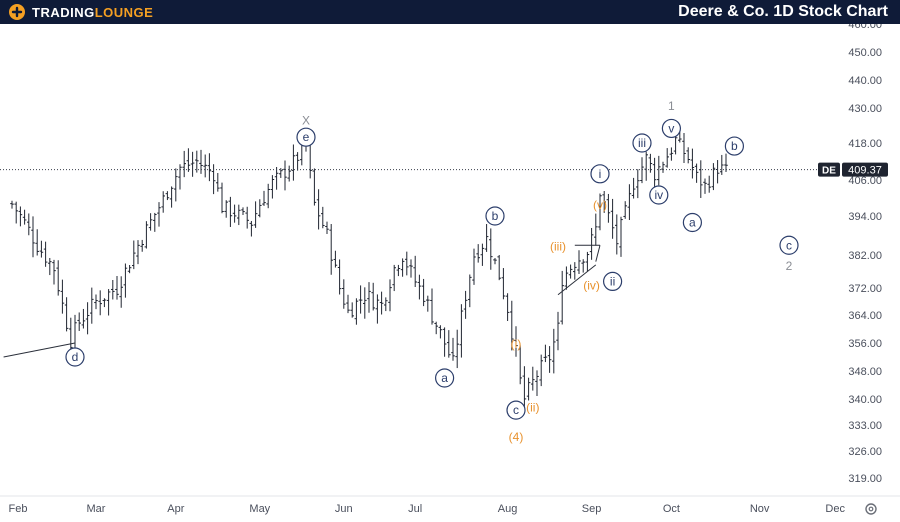 The height and width of the screenshot is (522, 900). Describe the element at coordinates (835, 509) in the screenshot. I see `x-tick-label: Dec` at that location.